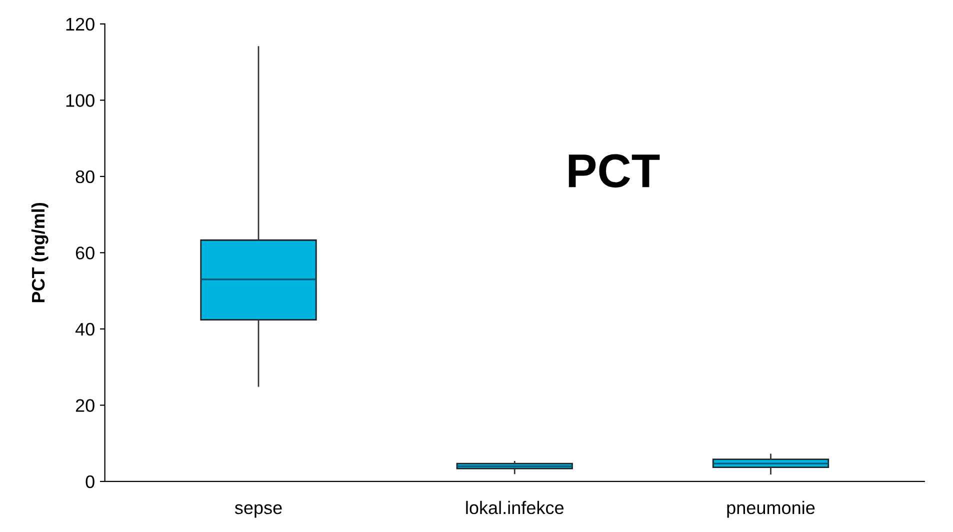 This screenshot has height=532, width=953. What do you see at coordinates (614, 171) in the screenshot?
I see `annotation: PCT` at bounding box center [614, 171].